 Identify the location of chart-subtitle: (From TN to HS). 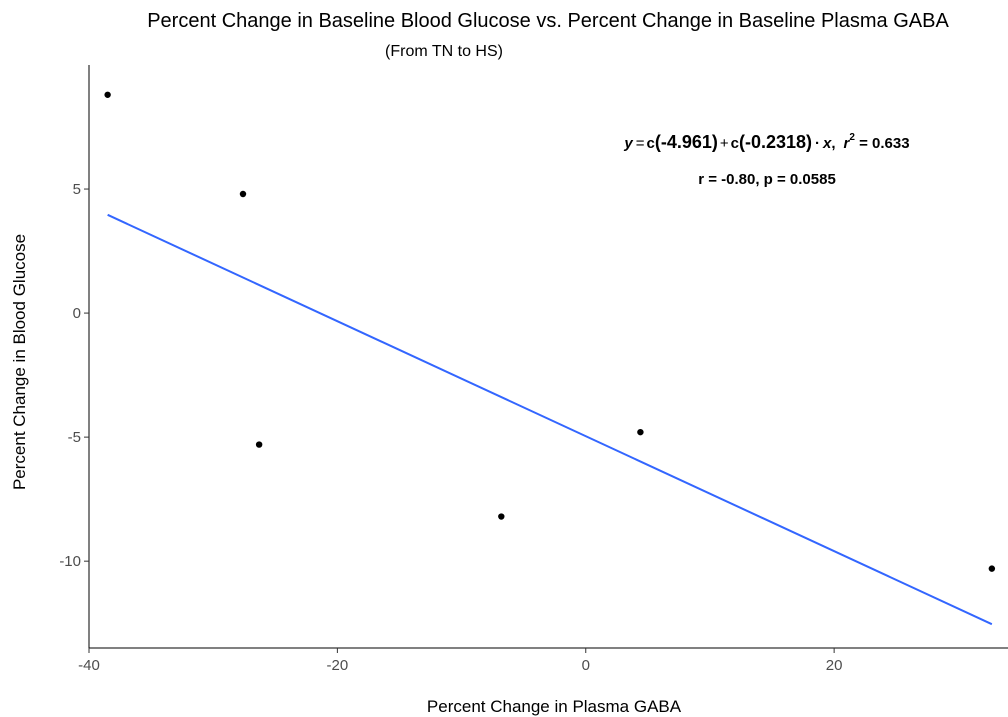
(444, 51).